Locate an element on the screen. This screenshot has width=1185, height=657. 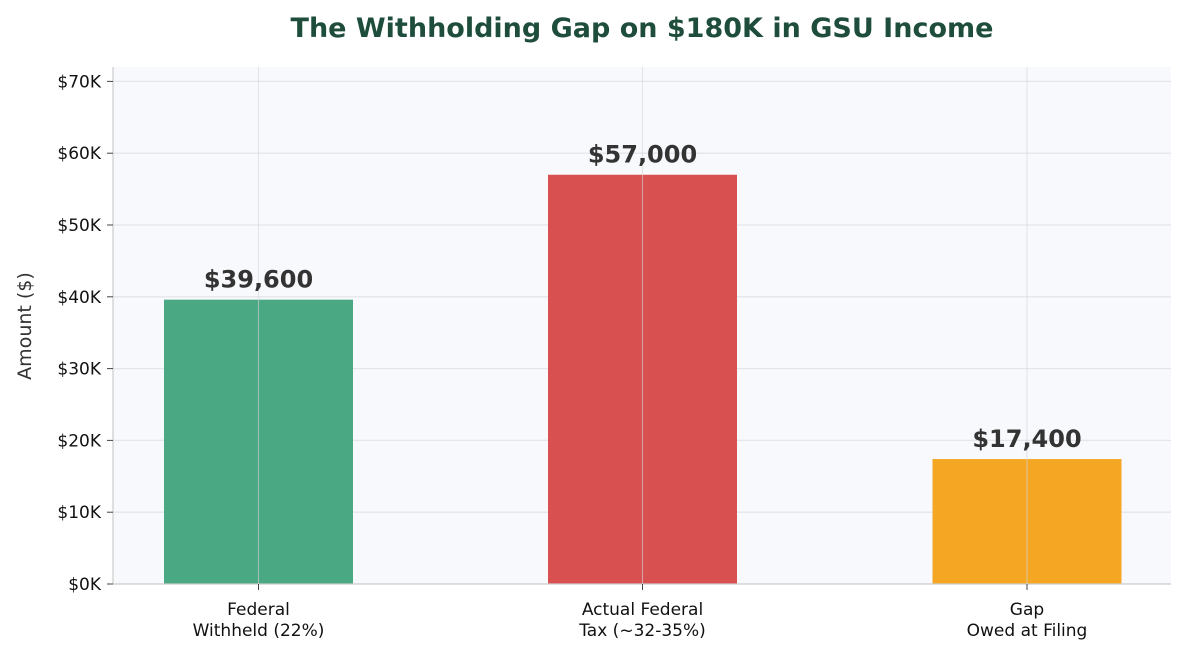
y-axis-ticks: $0K $10K $20K $30K $40K $50K $60K $70K is located at coordinates (85, 333).